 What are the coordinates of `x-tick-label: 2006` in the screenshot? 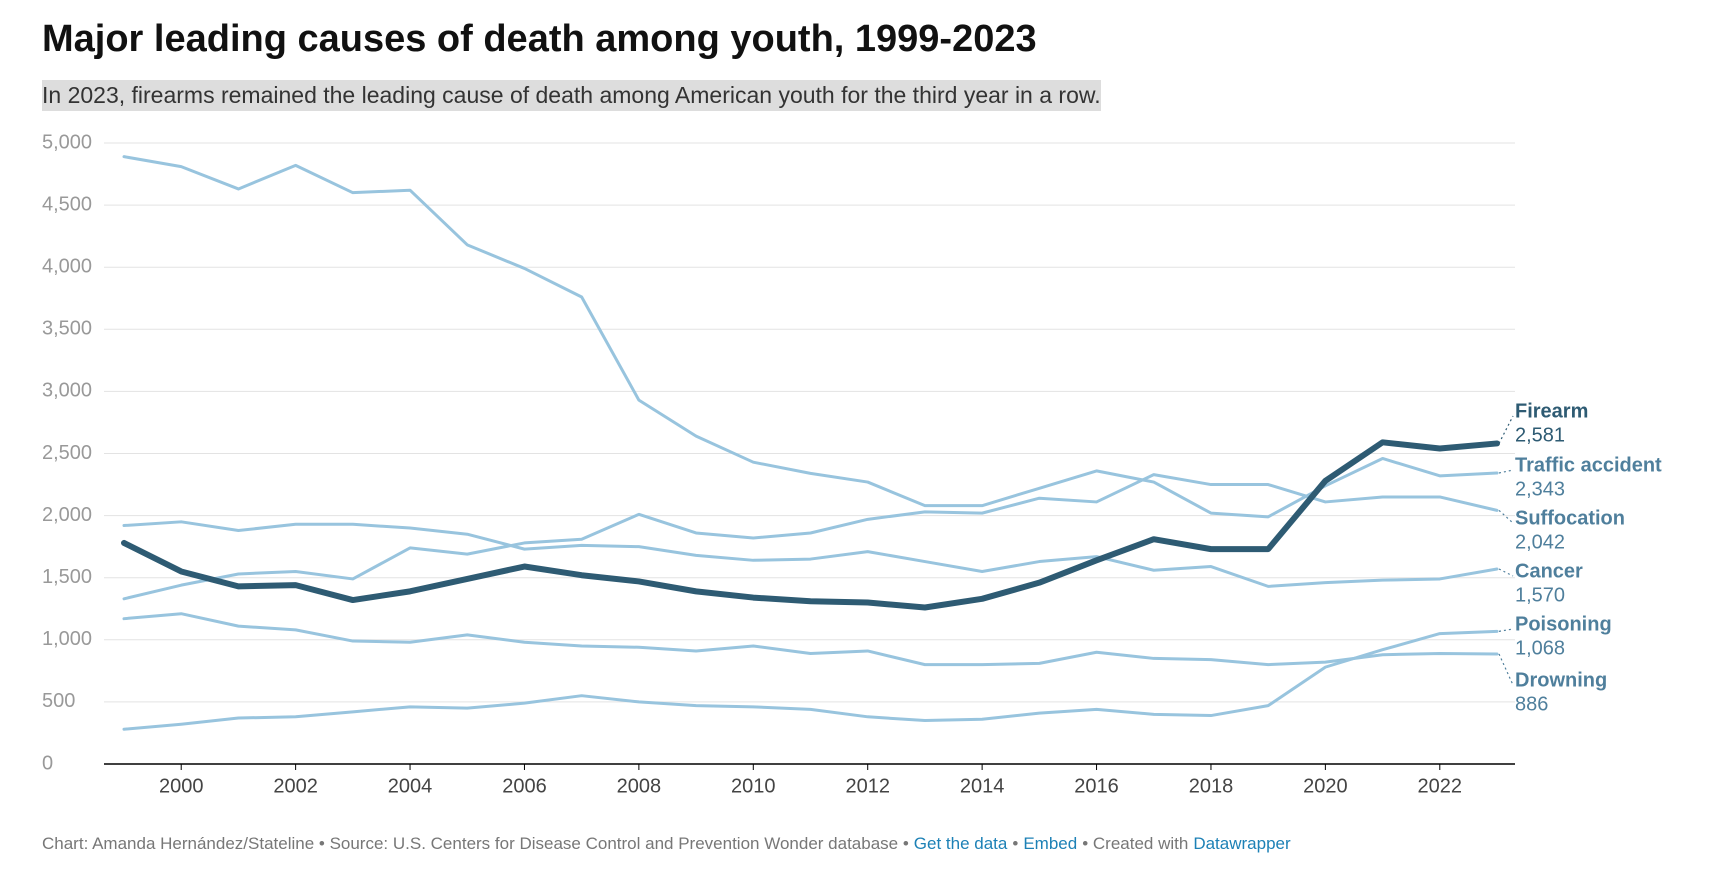 It's located at (524, 786).